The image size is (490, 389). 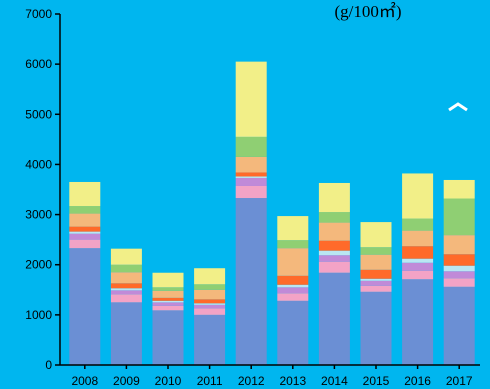 I want to click on y-tick-label: 1000, so click(x=38, y=315).